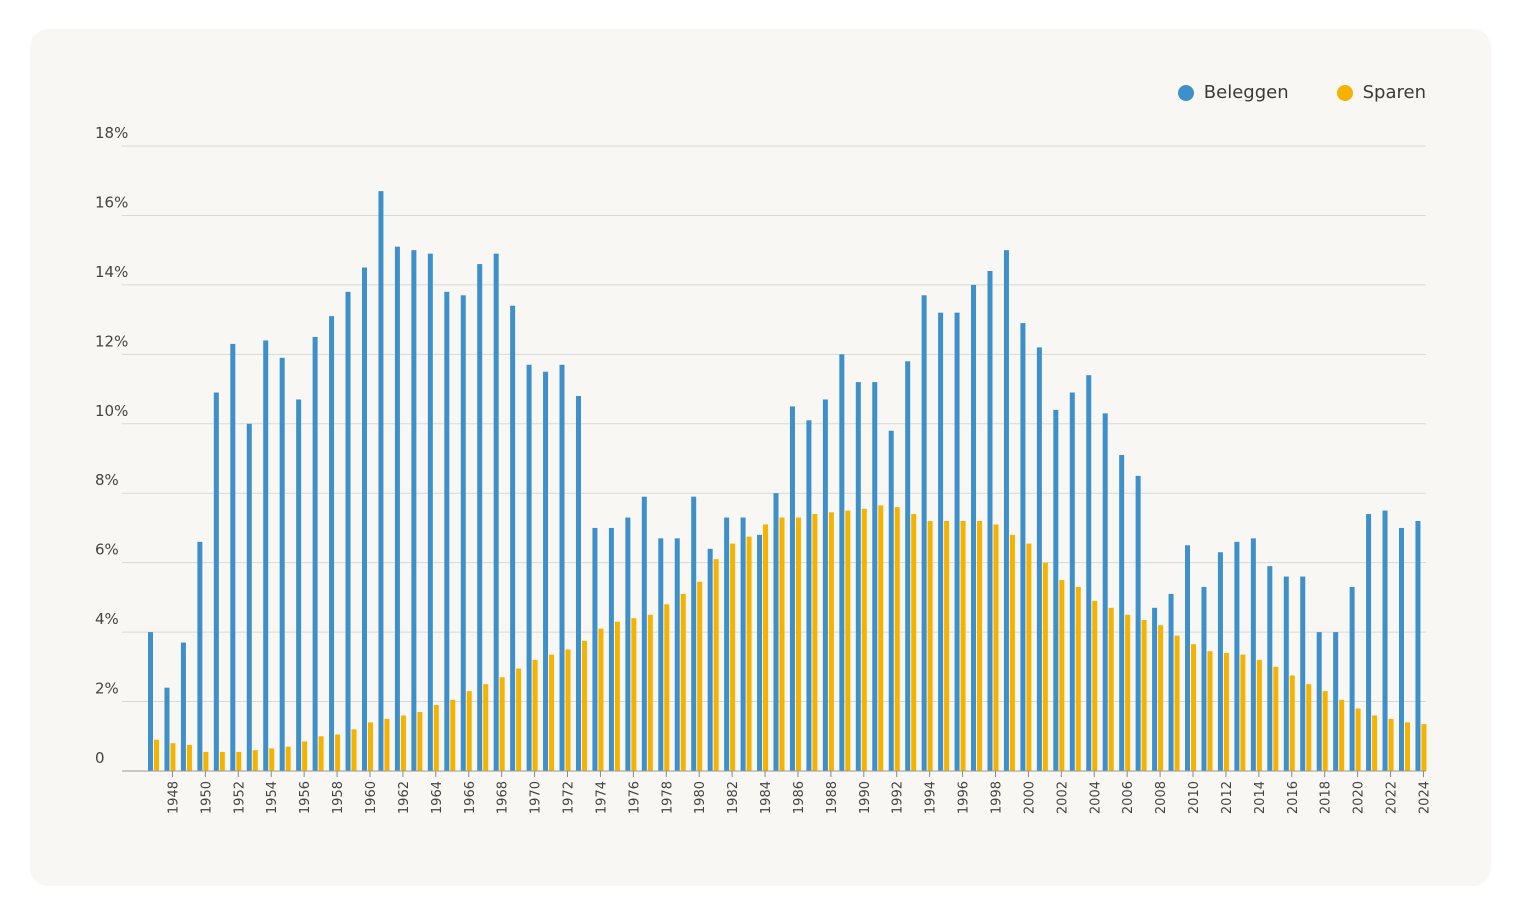  What do you see at coordinates (1185, 92) in the screenshot?
I see `legend-dot-beleggen` at bounding box center [1185, 92].